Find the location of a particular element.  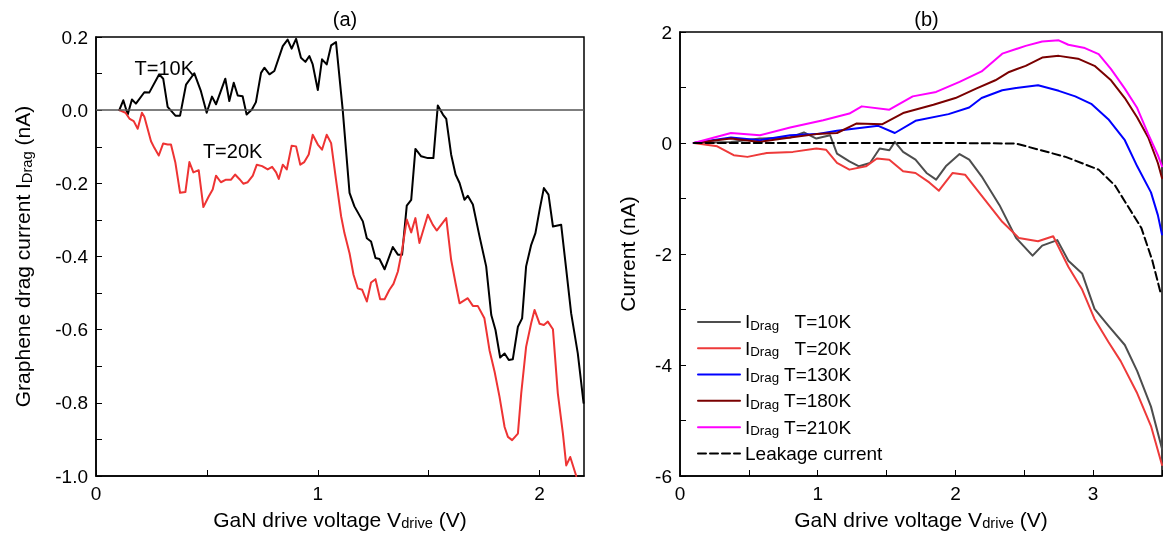

x-tick-label: 3 is located at coordinates (1093, 493).